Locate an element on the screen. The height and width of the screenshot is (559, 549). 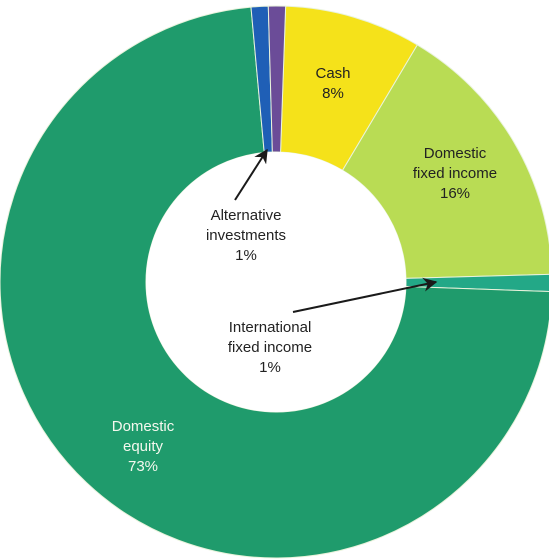
label-cash: Cash 8% is located at coordinates (332, 83).